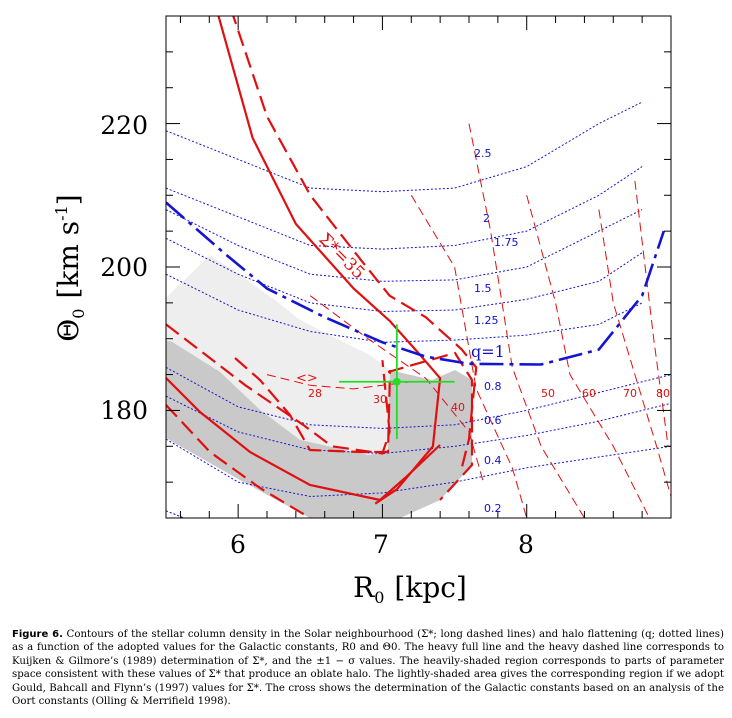 The image size is (732, 718). What do you see at coordinates (663, 393) in the screenshot?
I see `sigma-label-80: 80` at bounding box center [663, 393].